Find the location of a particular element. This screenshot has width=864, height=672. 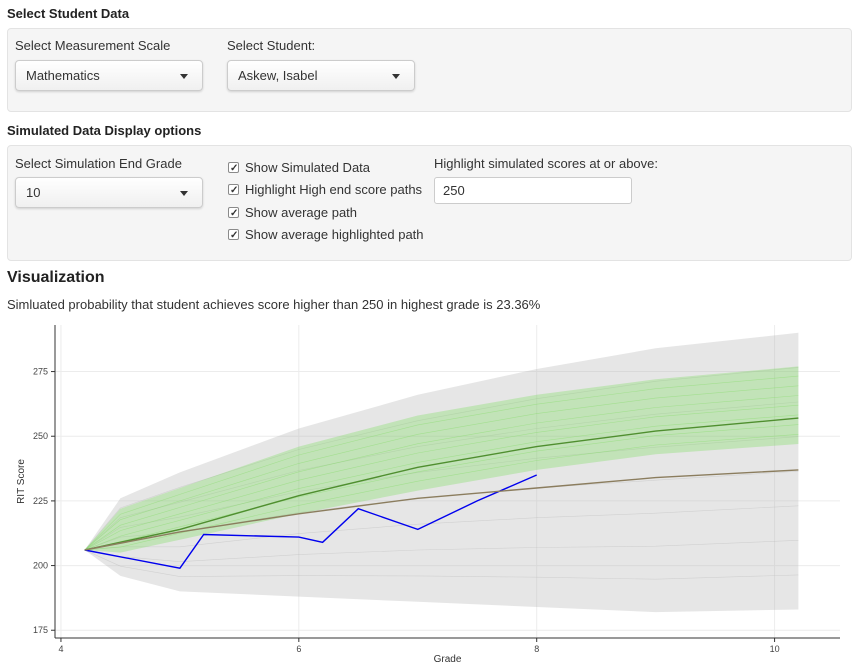

x-tick-label: 4 is located at coordinates (60, 649).